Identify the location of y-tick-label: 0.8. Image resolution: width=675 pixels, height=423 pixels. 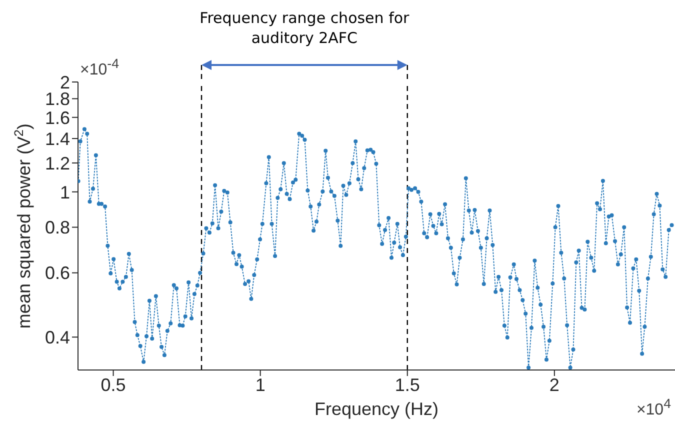
(57, 228).